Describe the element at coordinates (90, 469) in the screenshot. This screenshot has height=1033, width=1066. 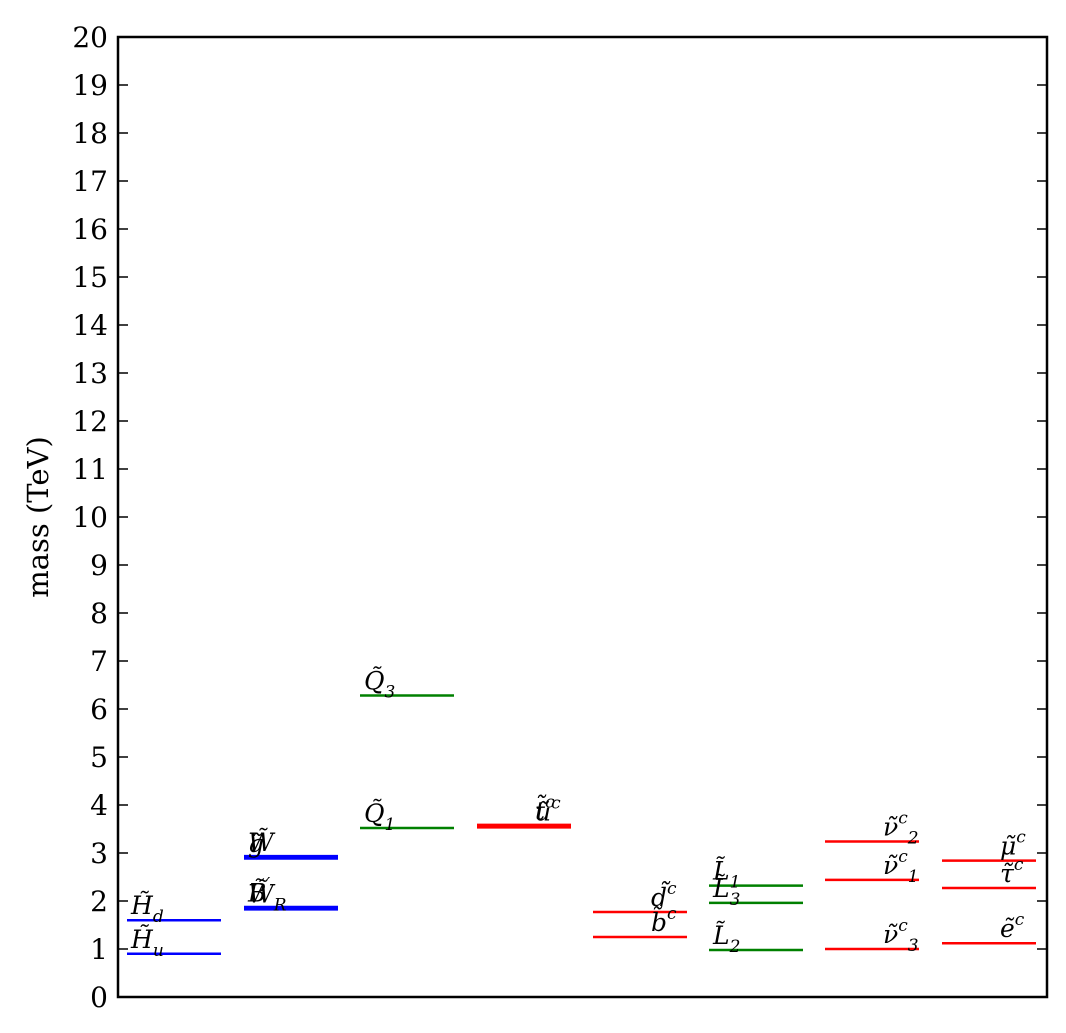
I see `y-tick-label: 11` at that location.